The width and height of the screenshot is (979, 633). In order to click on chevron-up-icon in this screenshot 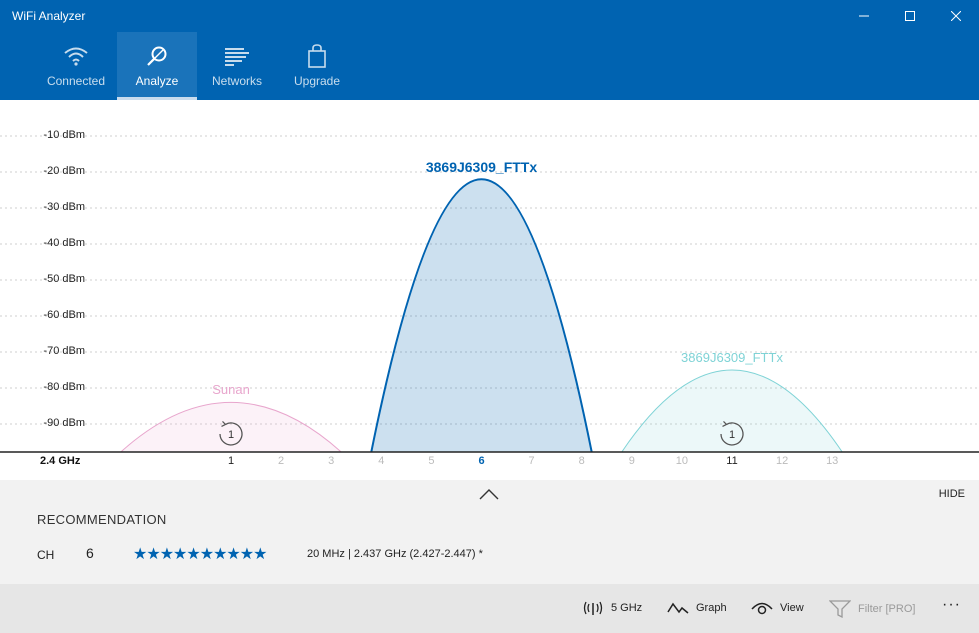, I will do `click(489, 494)`.